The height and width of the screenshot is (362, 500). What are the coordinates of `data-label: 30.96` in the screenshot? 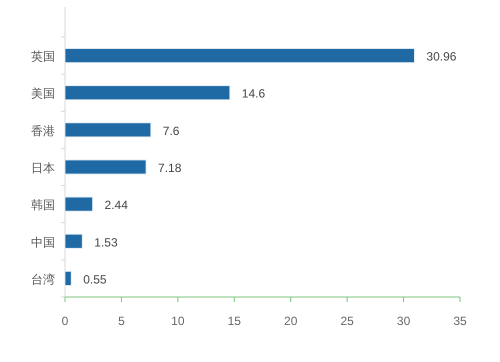 It's located at (441, 57).